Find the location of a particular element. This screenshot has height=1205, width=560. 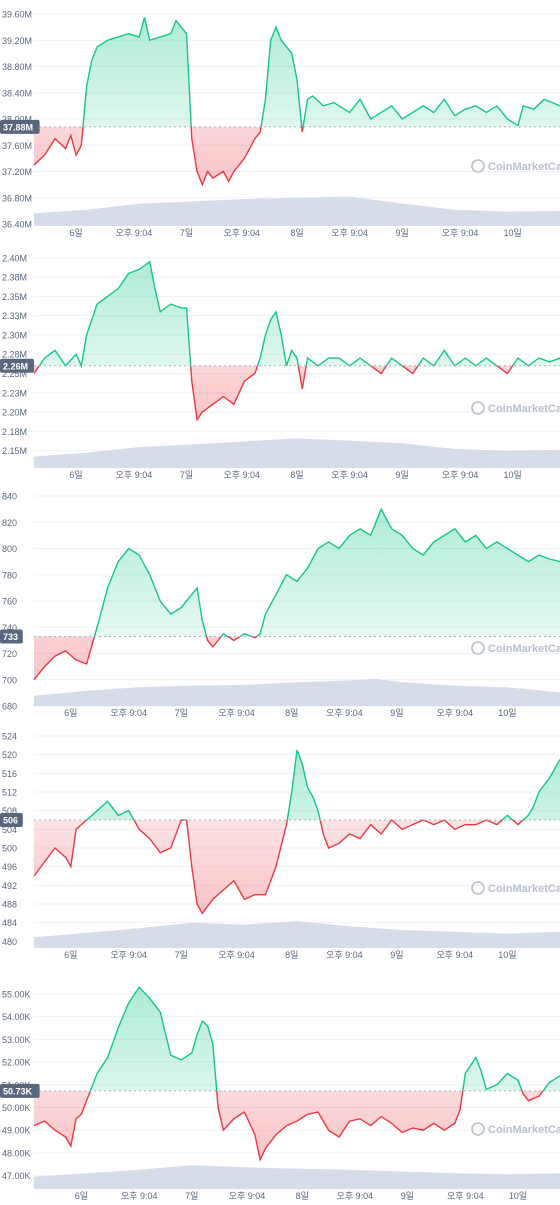

y-tick-label: 520 is located at coordinates (9, 755).